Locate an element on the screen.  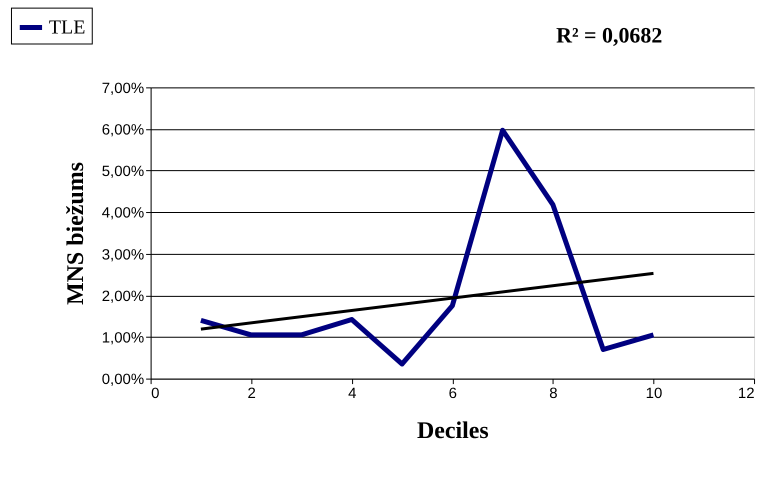
y-tick-label: 6,00% is located at coordinates (123, 129).